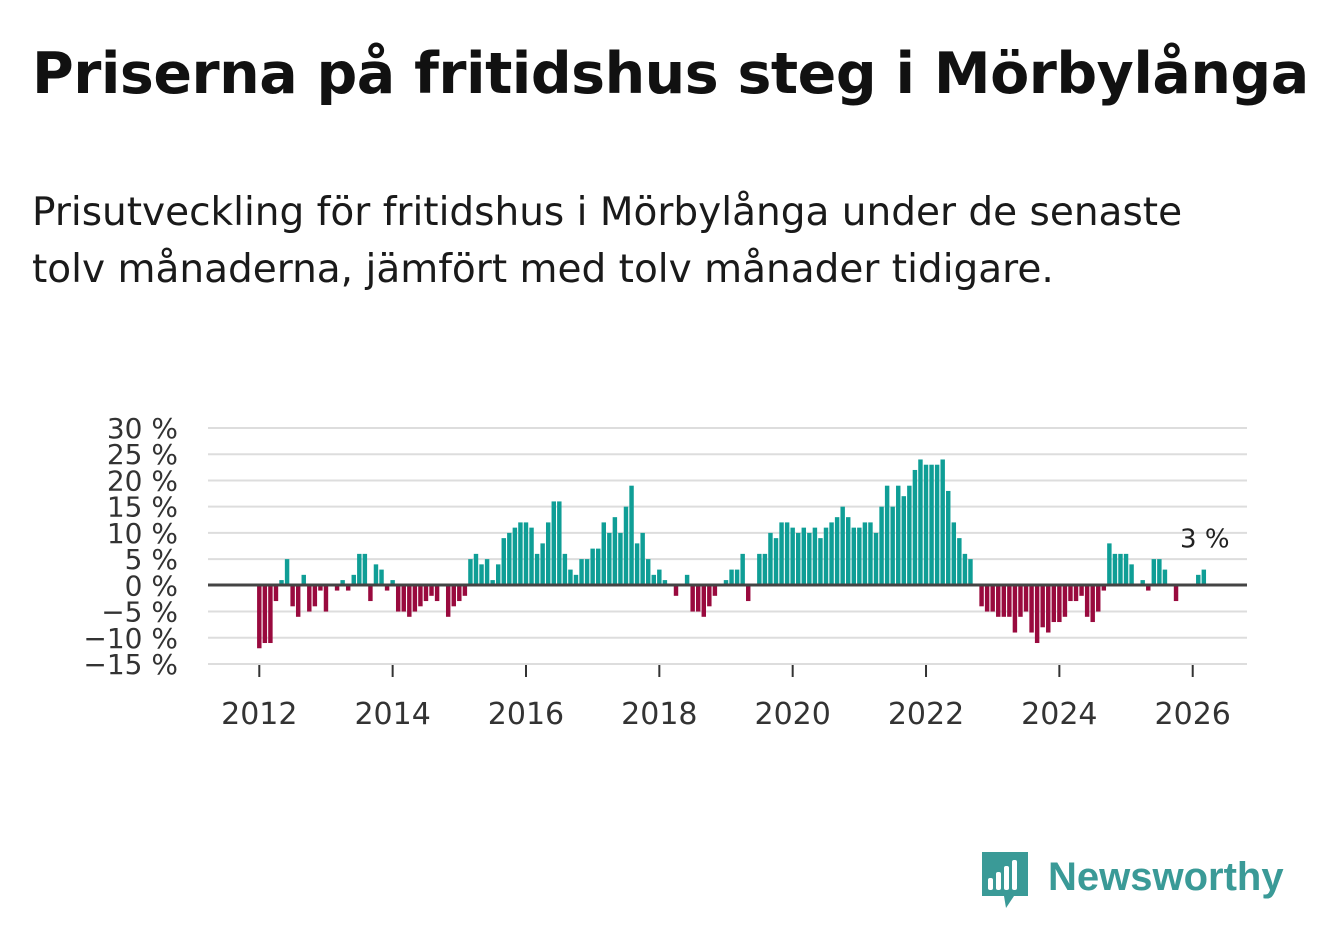 The height and width of the screenshot is (939, 1322). What do you see at coordinates (139, 612) in the screenshot?
I see `y-tick-label: −5 %` at bounding box center [139, 612].